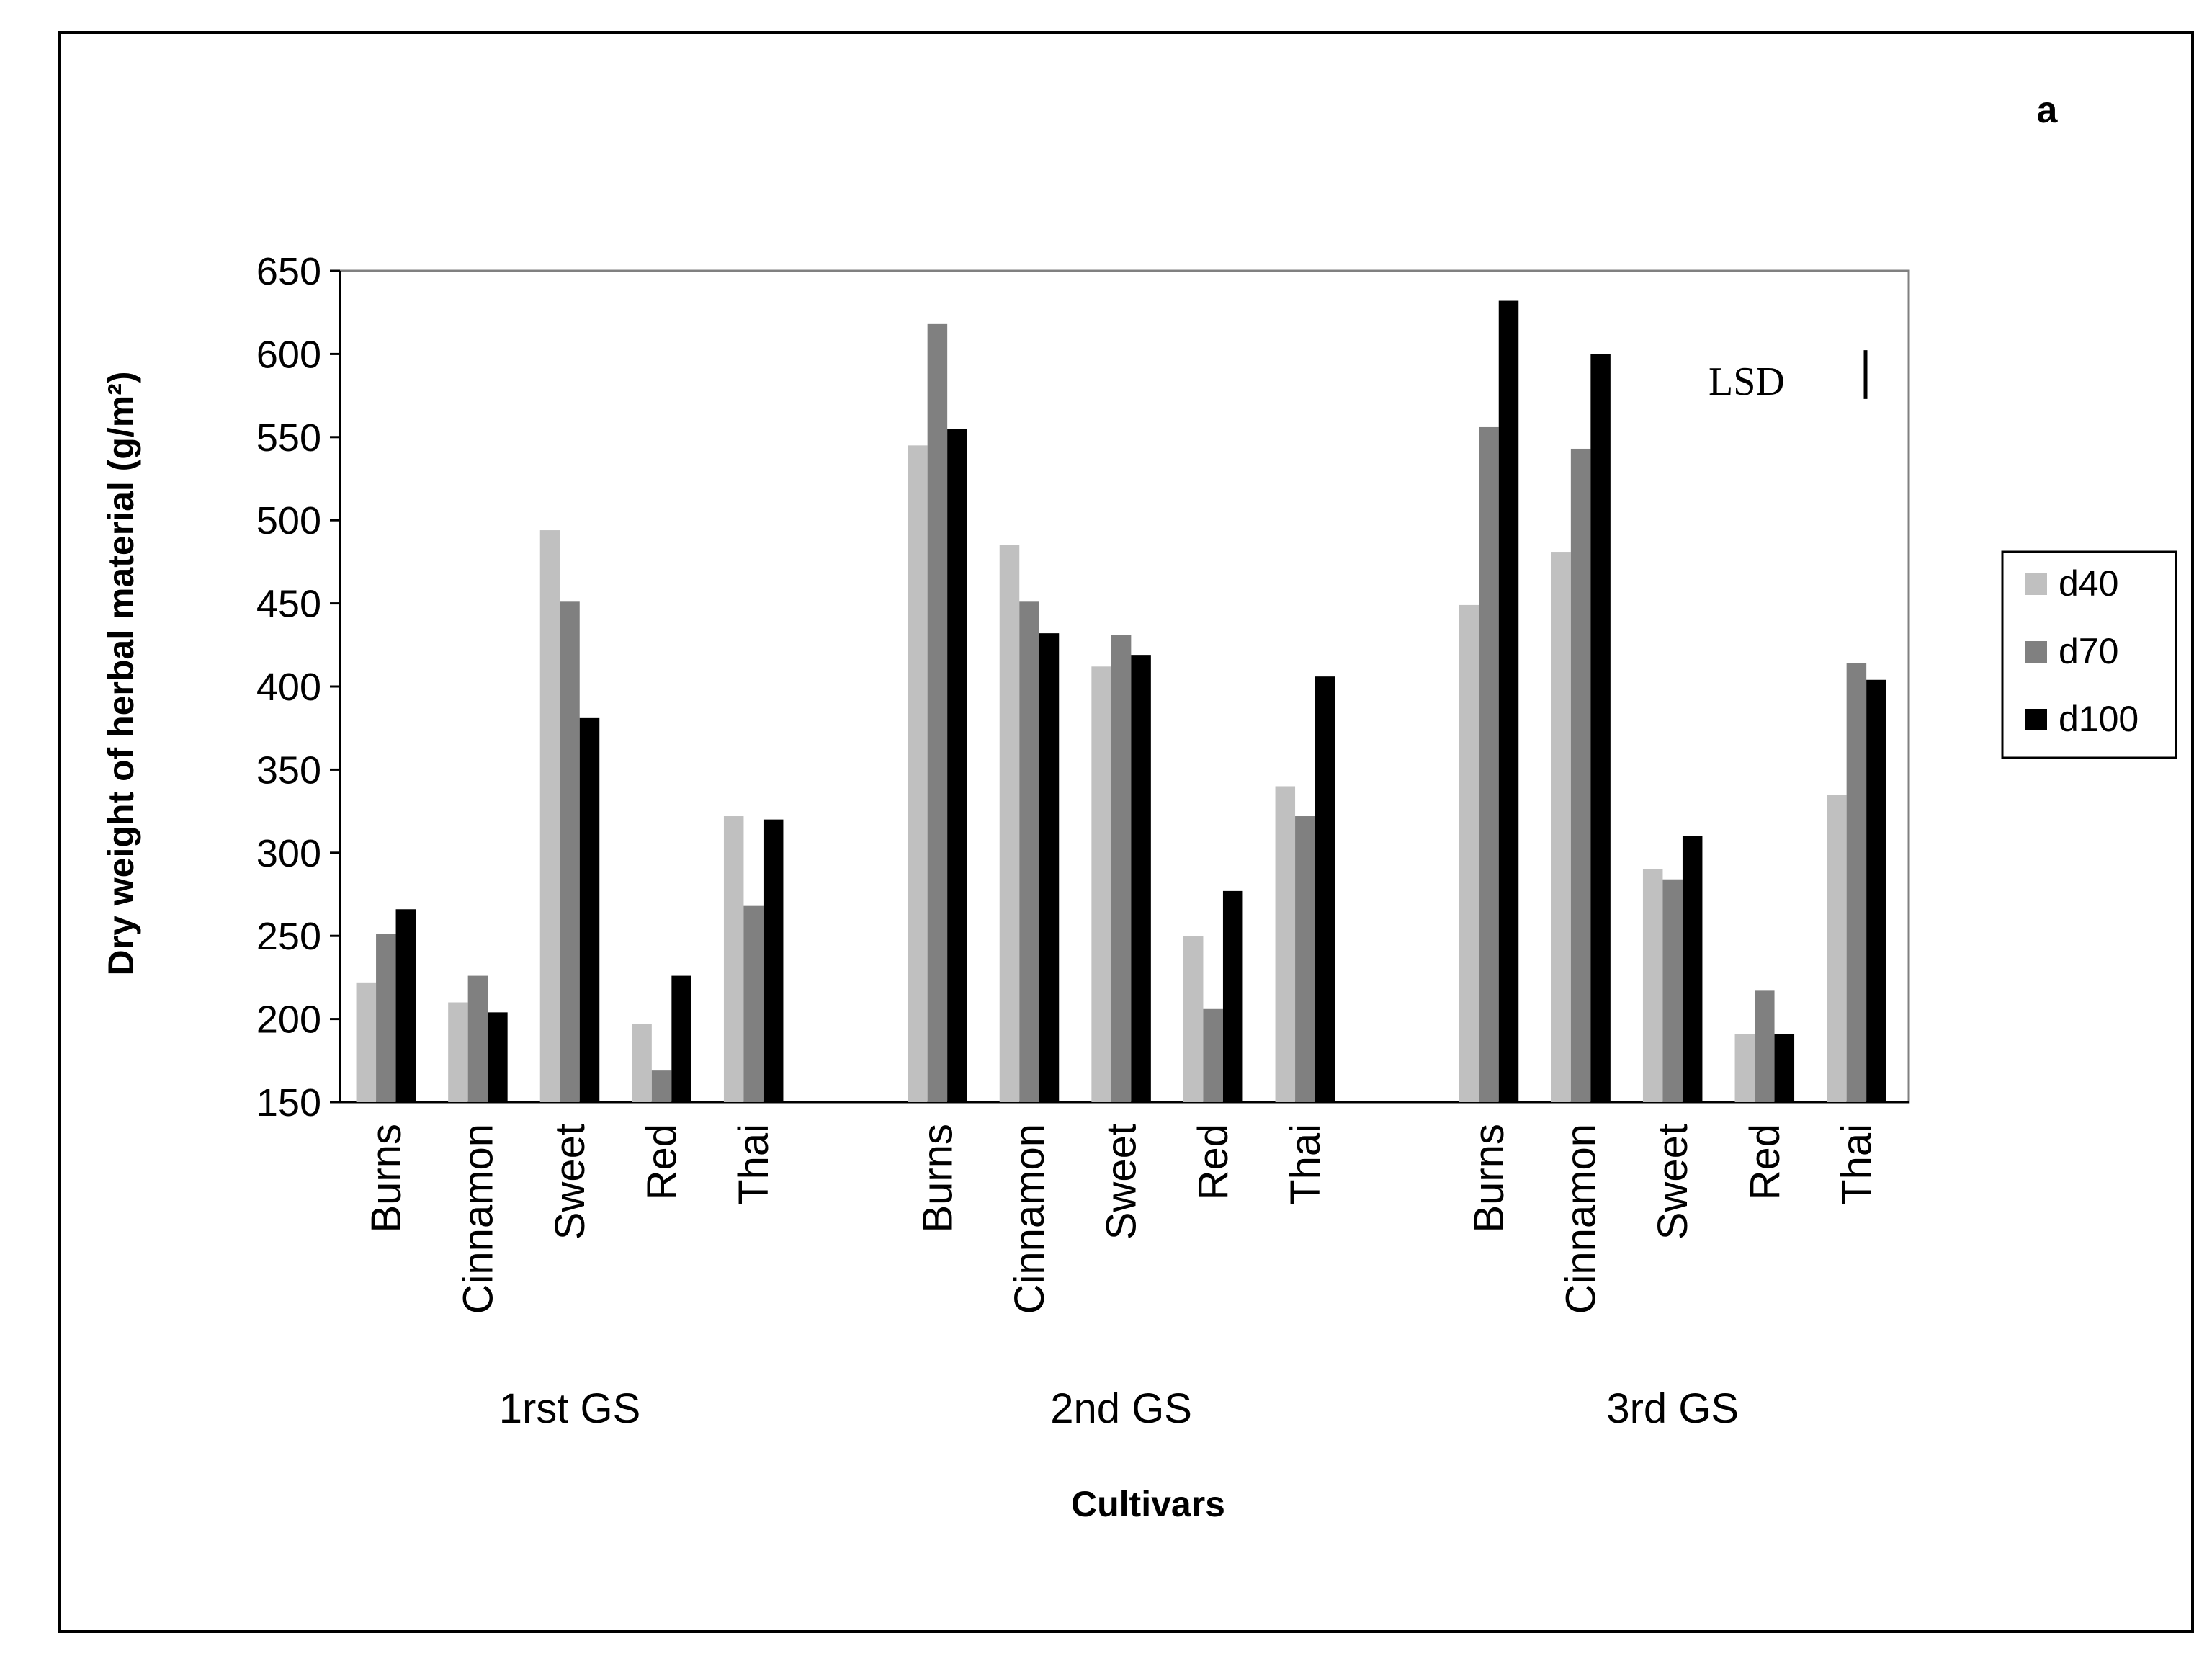 The image size is (2212, 1664). I want to click on y-tick-label: 200, so click(288, 1020).